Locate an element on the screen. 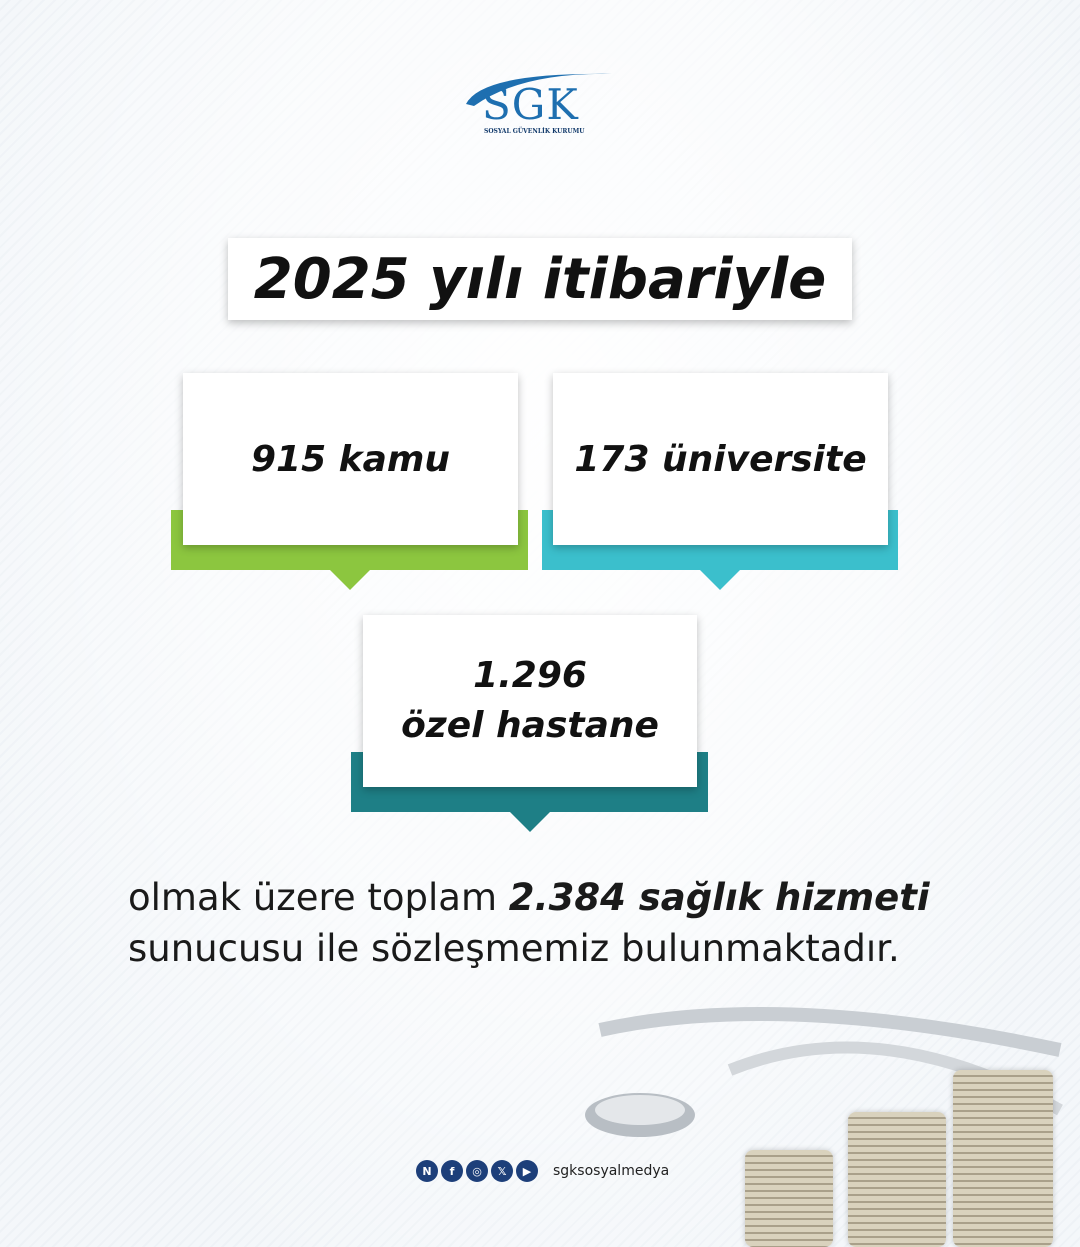 The height and width of the screenshot is (1247, 1080). logo-letters: SGK is located at coordinates (530, 104).